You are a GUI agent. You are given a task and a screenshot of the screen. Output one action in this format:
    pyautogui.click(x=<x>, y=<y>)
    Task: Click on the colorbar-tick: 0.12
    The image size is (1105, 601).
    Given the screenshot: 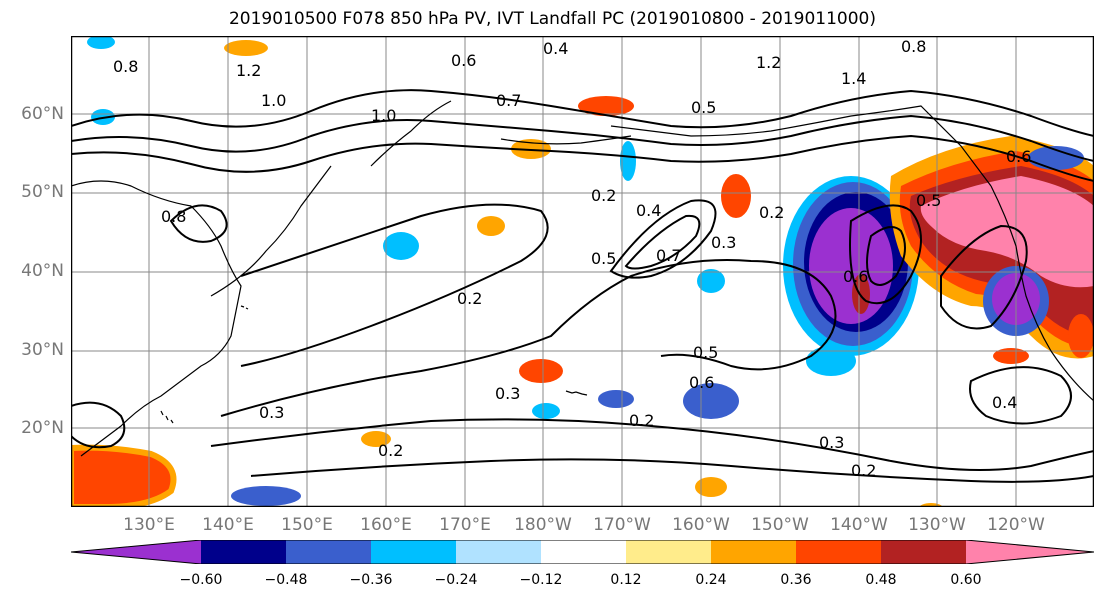 What is the action you would take?
    pyautogui.click(x=626, y=580)
    